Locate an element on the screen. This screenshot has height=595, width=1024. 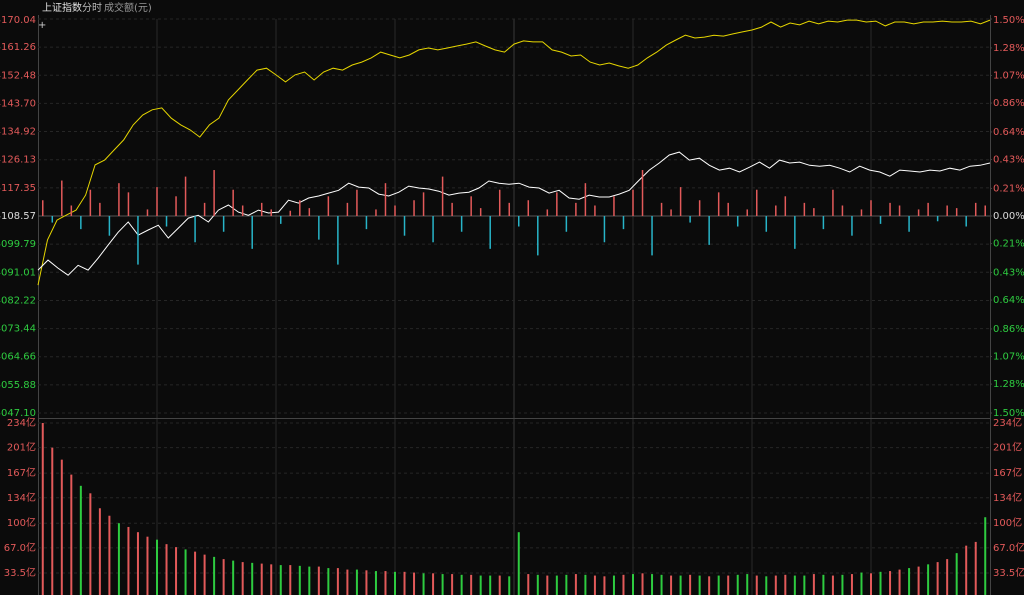
y-tick-label: 67.0亿 is located at coordinates (20, 547).